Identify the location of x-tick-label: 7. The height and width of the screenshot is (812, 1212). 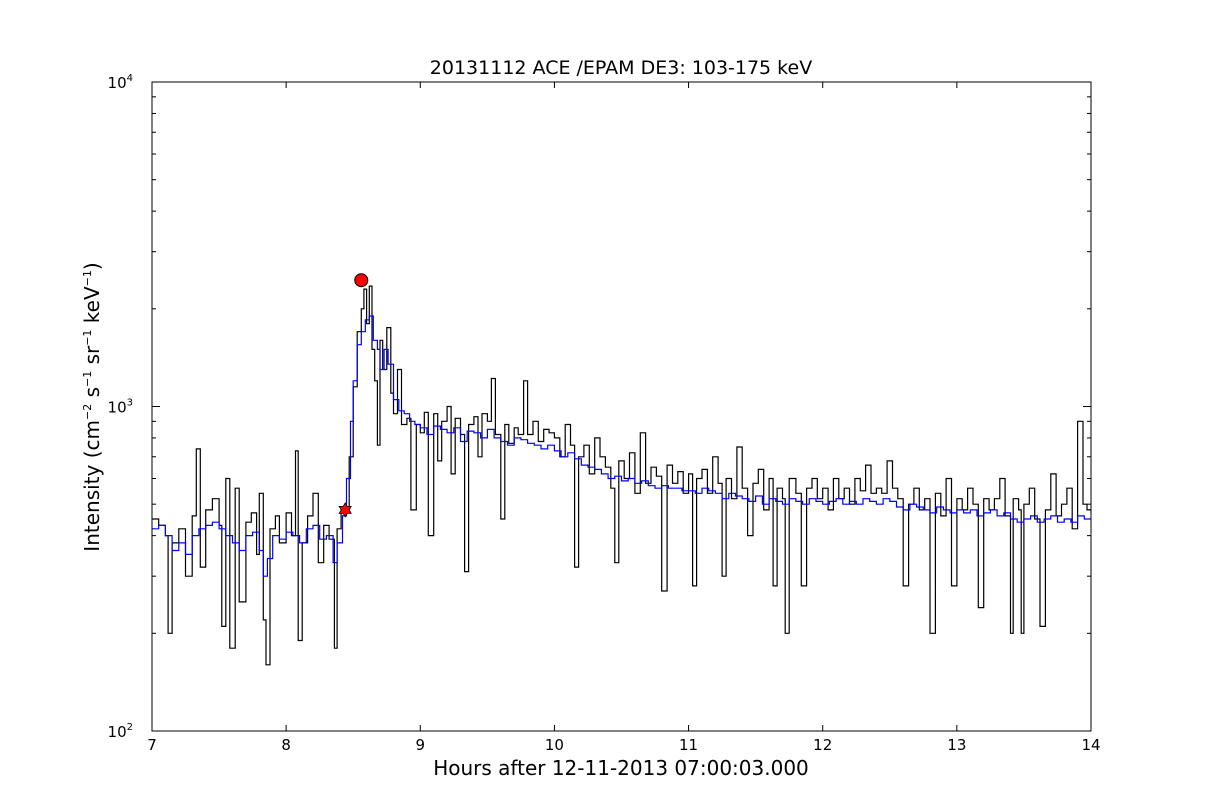
(152, 745).